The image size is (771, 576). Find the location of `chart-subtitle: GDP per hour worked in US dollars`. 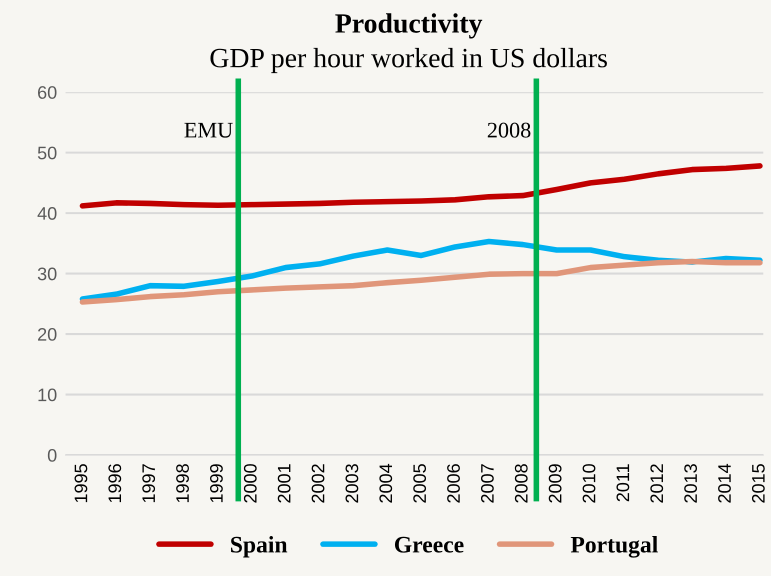

chart-subtitle: GDP per hour worked in US dollars is located at coordinates (408, 61).